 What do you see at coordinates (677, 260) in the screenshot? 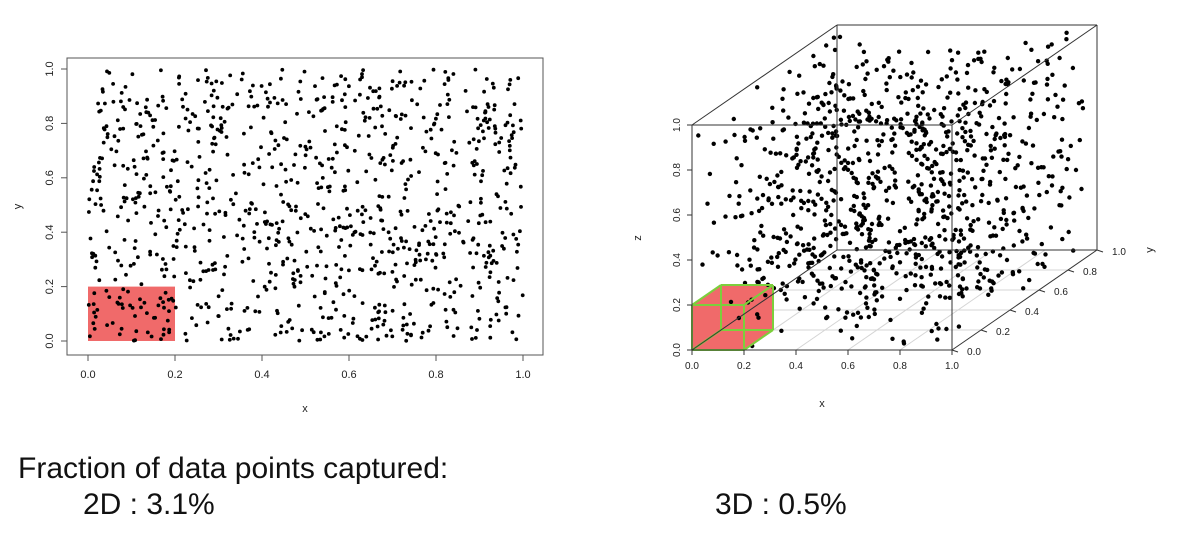
I see `z-tick-label: 0.4` at bounding box center [677, 260].